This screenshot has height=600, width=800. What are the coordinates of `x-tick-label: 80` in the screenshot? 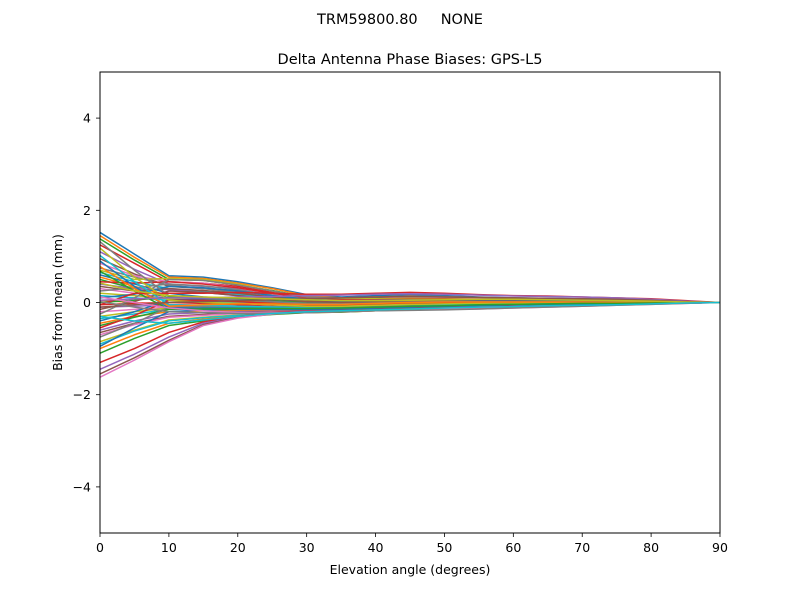 It's located at (651, 547).